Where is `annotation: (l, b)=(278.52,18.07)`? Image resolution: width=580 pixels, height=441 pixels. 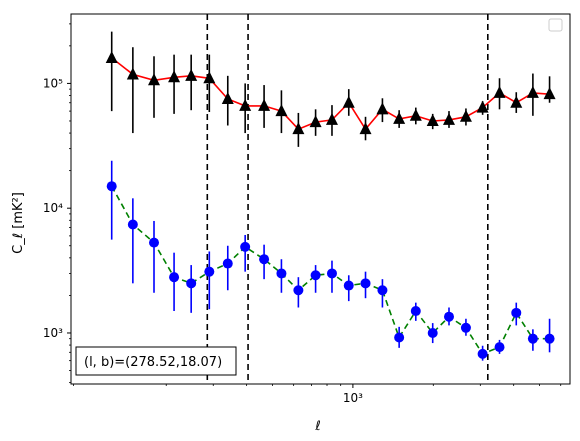 annotation: (l, b)=(278.52,18.07) is located at coordinates (156, 361).